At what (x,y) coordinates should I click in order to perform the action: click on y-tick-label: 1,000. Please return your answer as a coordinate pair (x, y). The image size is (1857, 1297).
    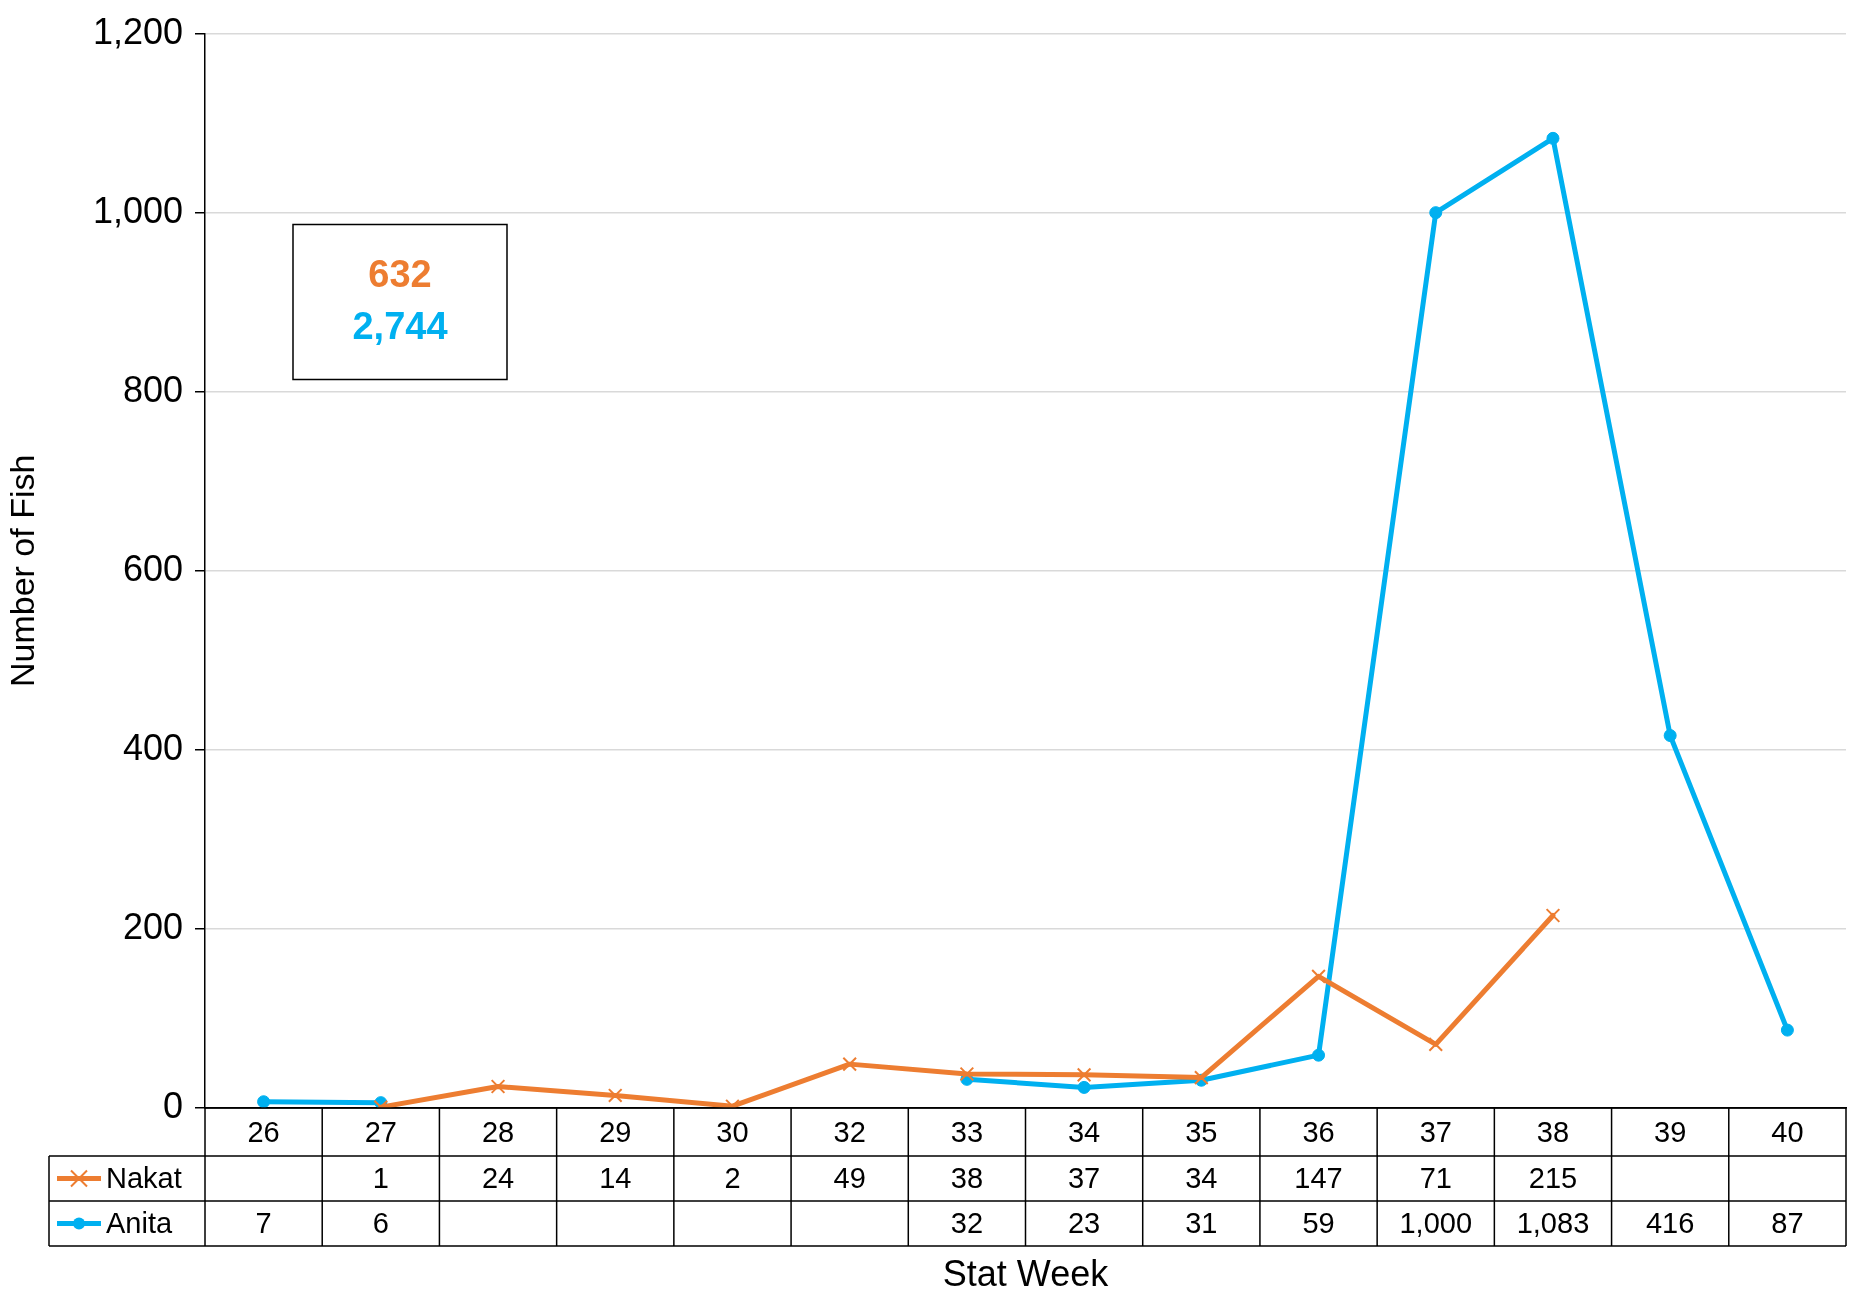
    Looking at the image, I should click on (137, 210).